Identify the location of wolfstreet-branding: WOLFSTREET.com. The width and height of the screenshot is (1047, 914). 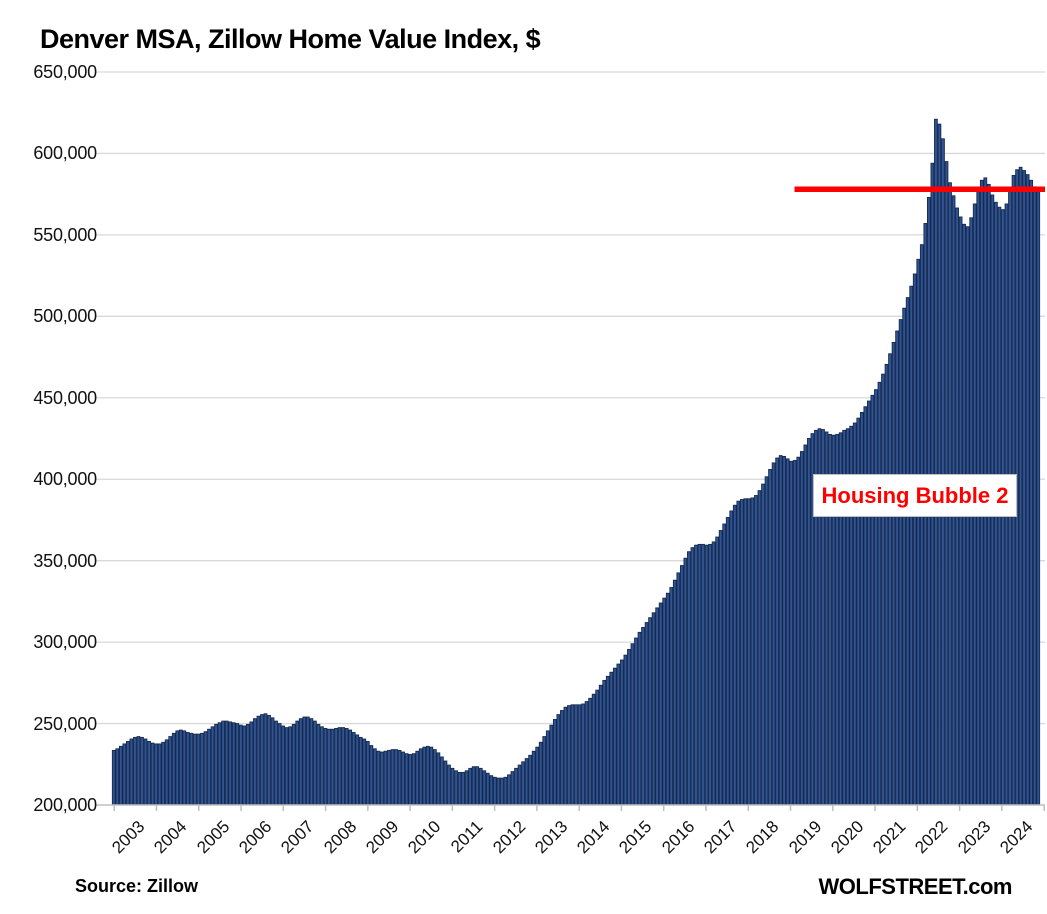
(915, 886).